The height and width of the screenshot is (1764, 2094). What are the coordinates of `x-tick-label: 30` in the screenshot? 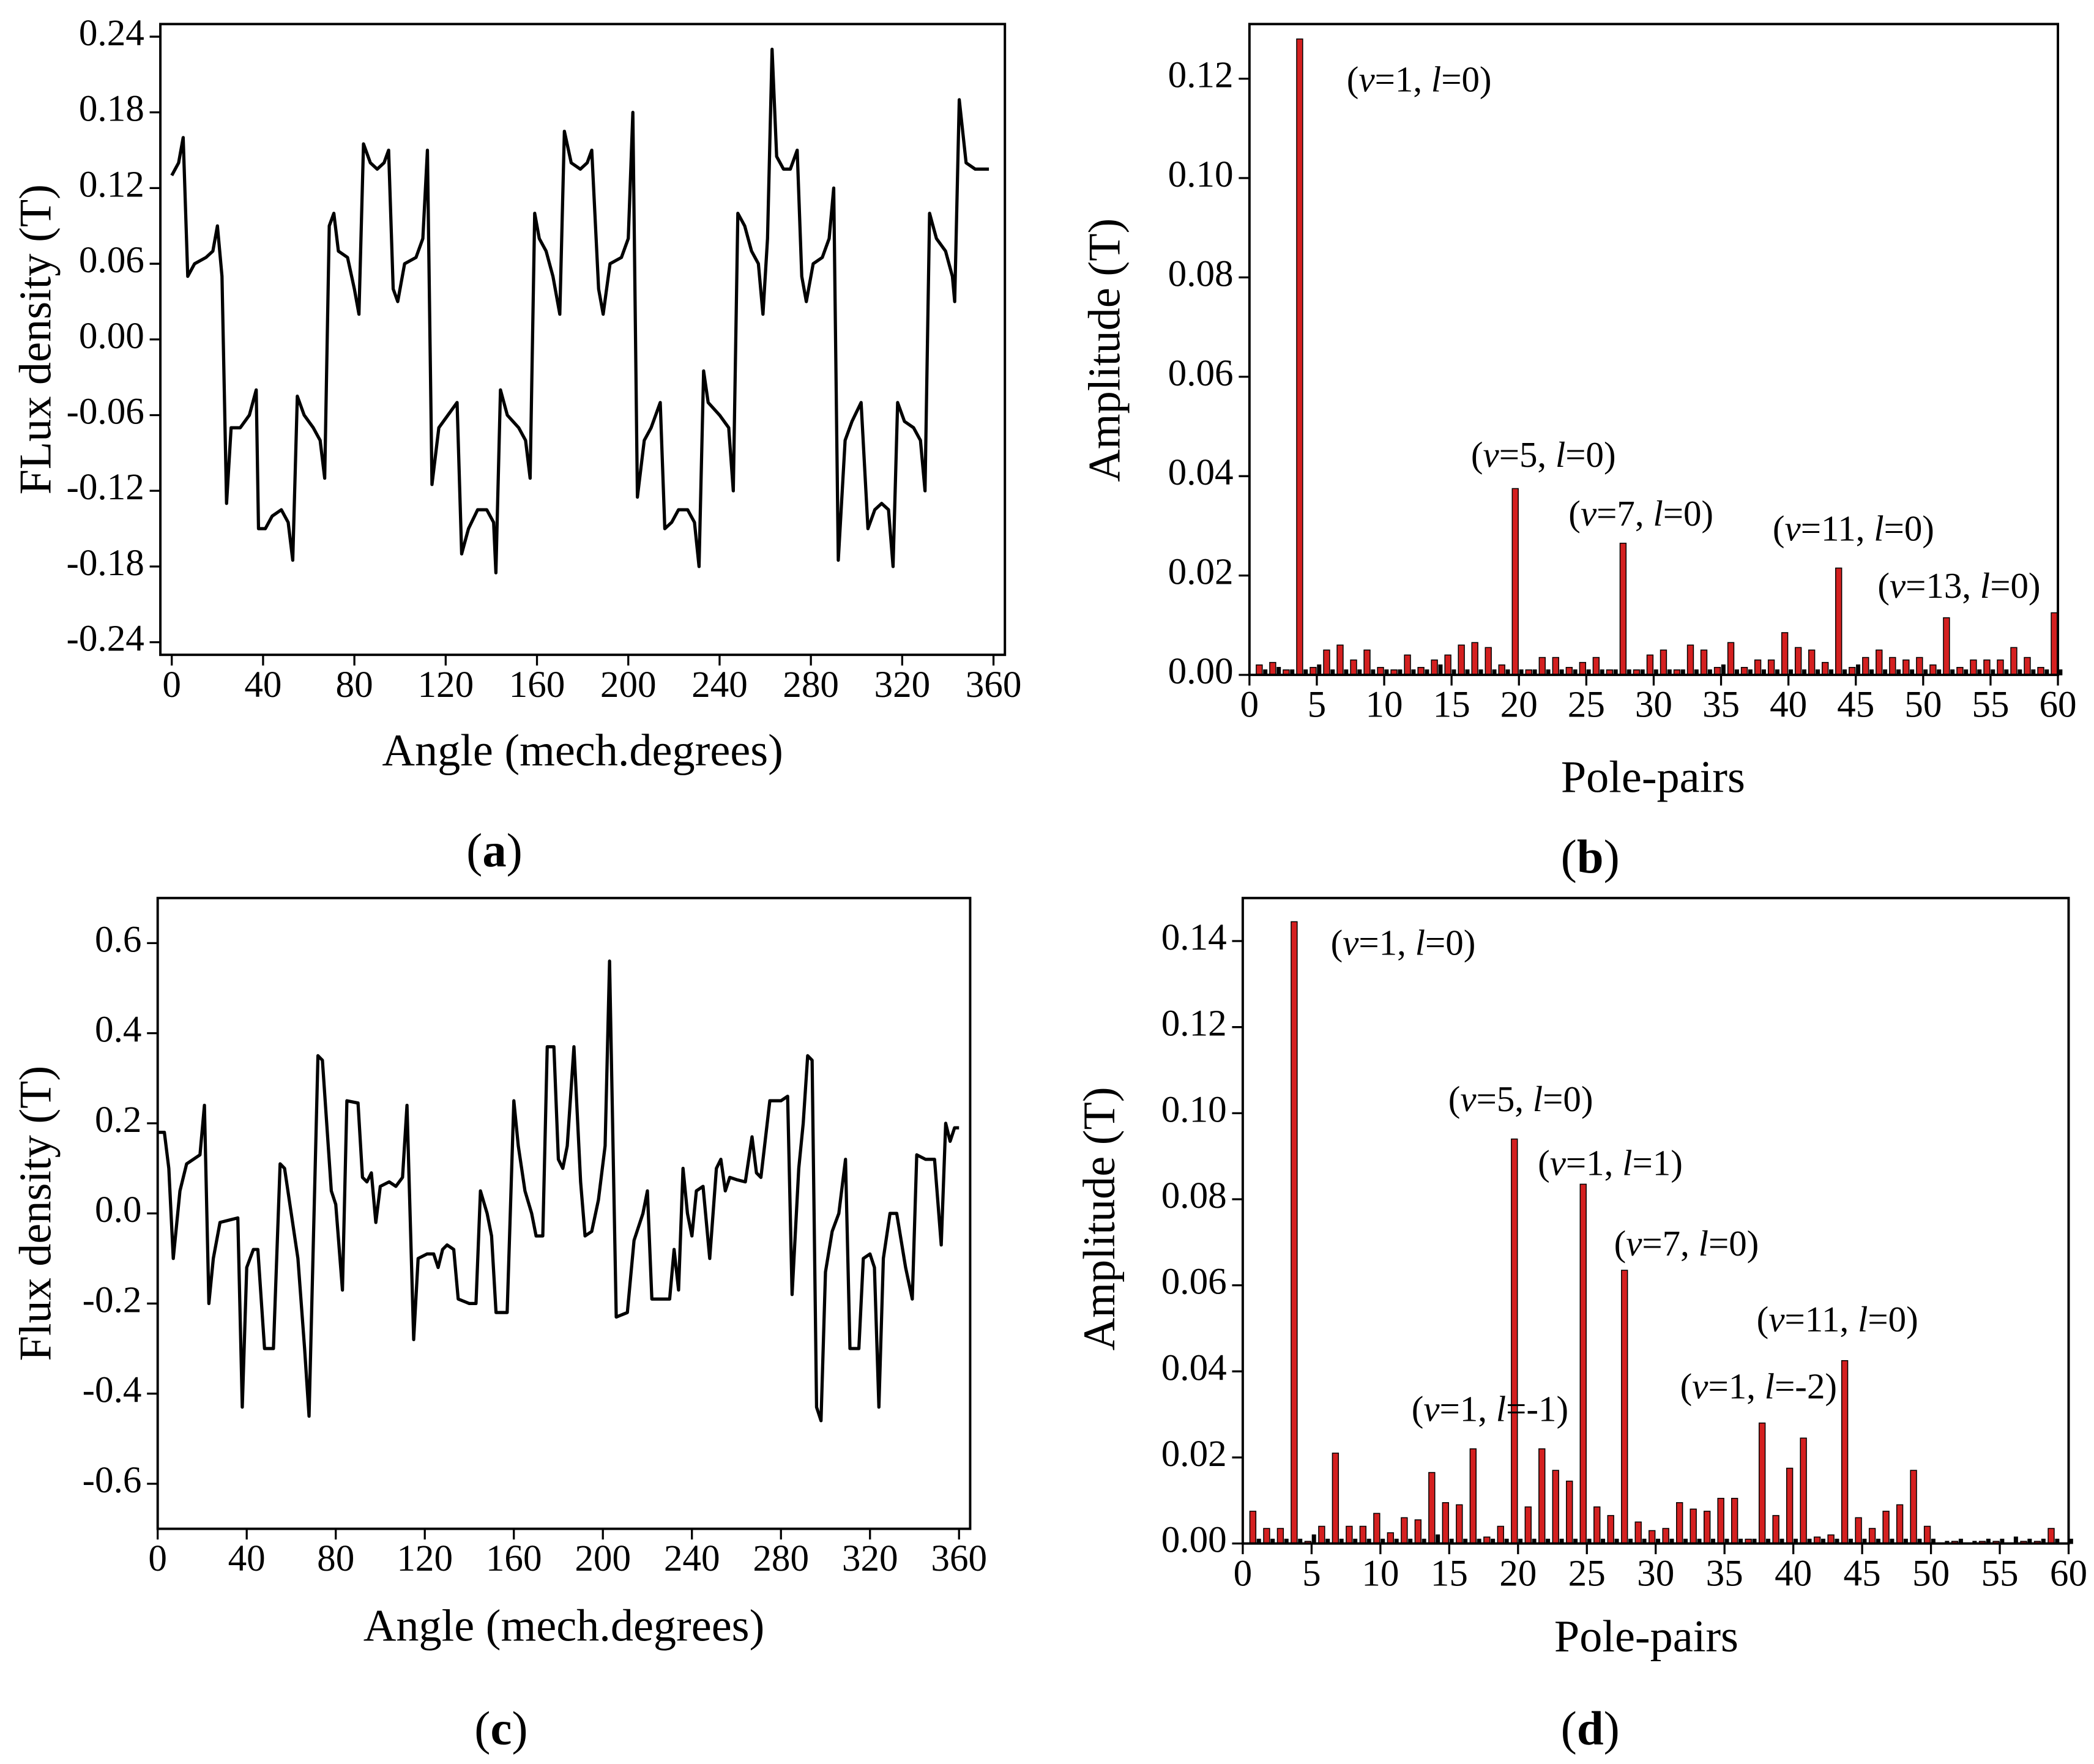 It's located at (1653, 705).